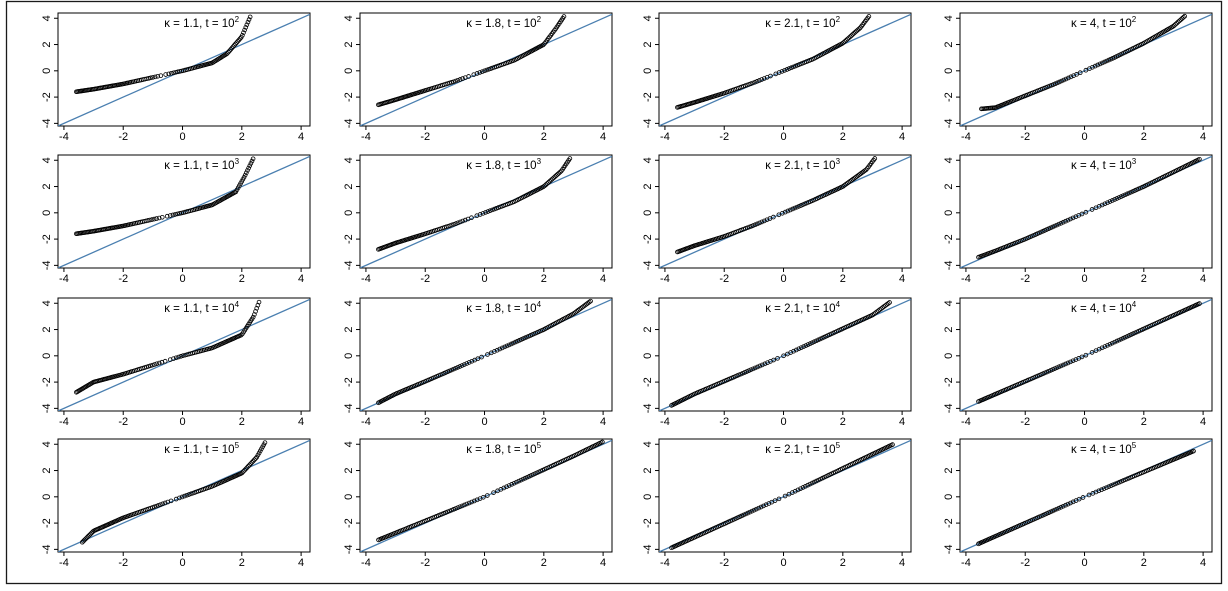  Describe the element at coordinates (1101, 24) in the screenshot. I see `panel-title-base: κ = 4, t = 10` at that location.